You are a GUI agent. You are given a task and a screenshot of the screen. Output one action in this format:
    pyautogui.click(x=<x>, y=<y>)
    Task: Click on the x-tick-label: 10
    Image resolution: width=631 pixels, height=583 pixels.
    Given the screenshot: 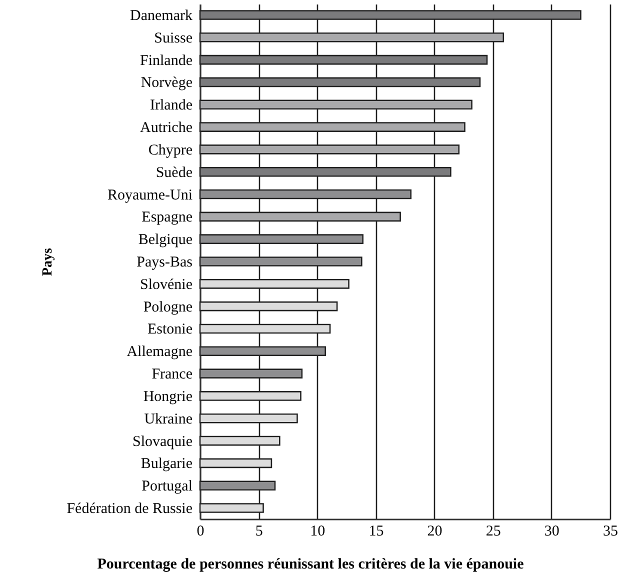 What is the action you would take?
    pyautogui.click(x=318, y=532)
    